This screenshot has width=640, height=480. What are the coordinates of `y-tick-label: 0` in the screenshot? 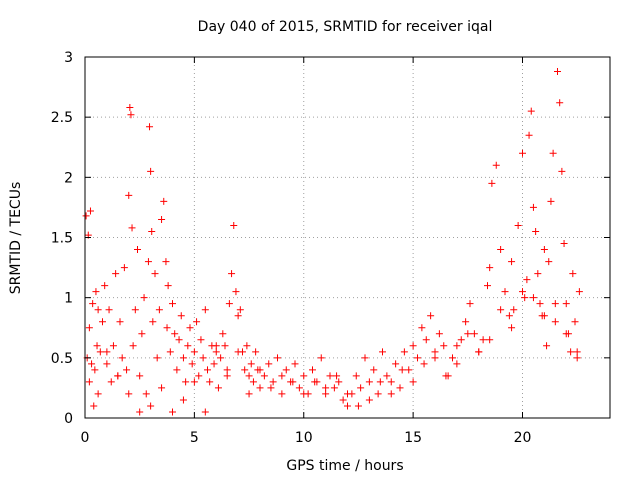 It's located at (68, 419).